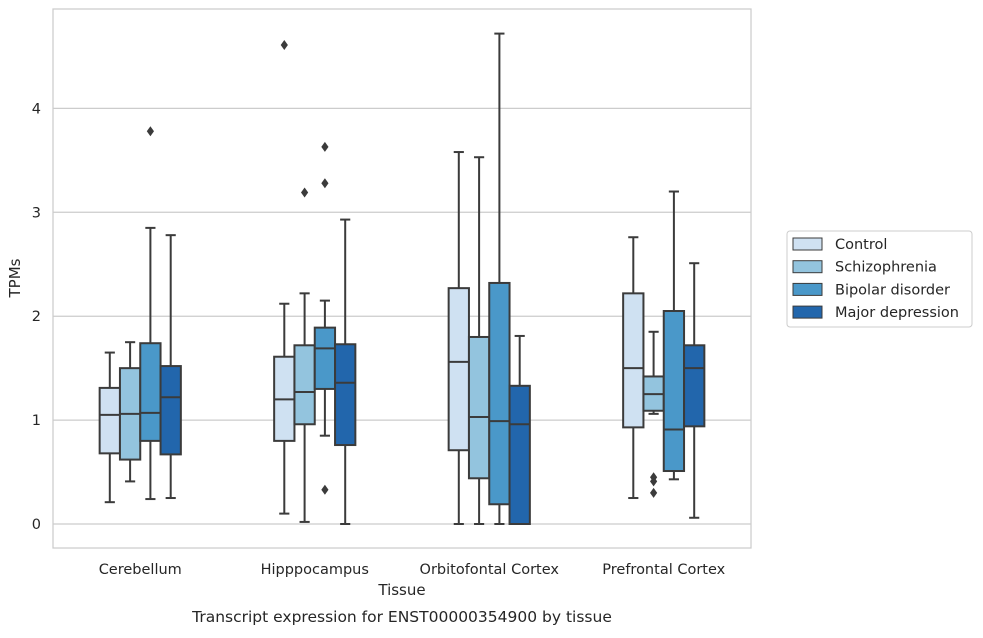 Image resolution: width=983 pixels, height=638 pixels. I want to click on y-axis-label: TPMs, so click(15, 278).